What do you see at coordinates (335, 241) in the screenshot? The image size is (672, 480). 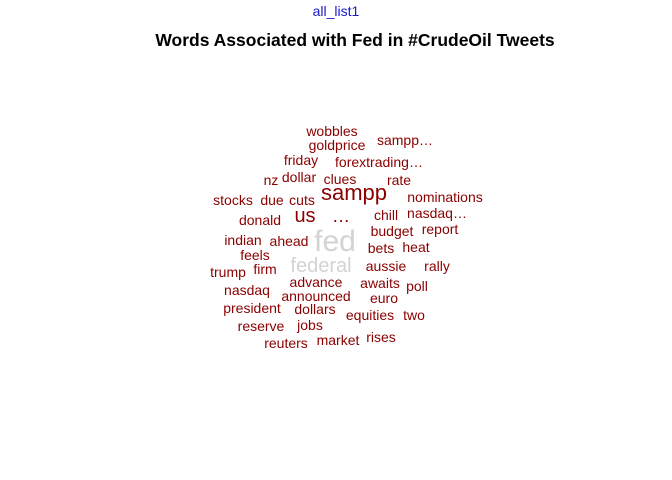 I see `word-fed: fed` at bounding box center [335, 241].